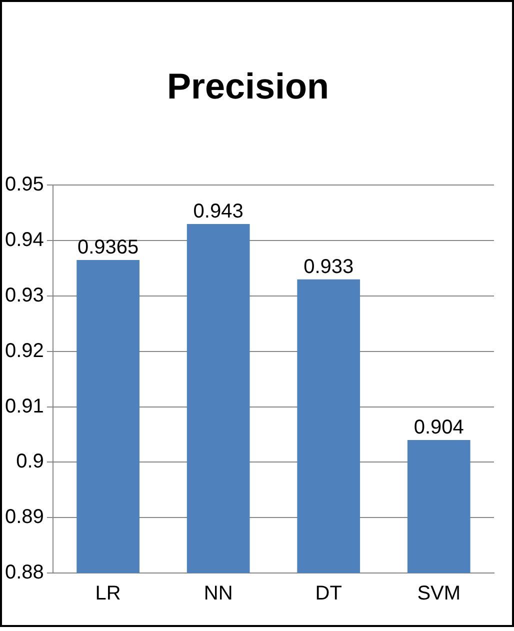 The image size is (514, 631). What do you see at coordinates (329, 267) in the screenshot?
I see `data-label: 0.933` at bounding box center [329, 267].